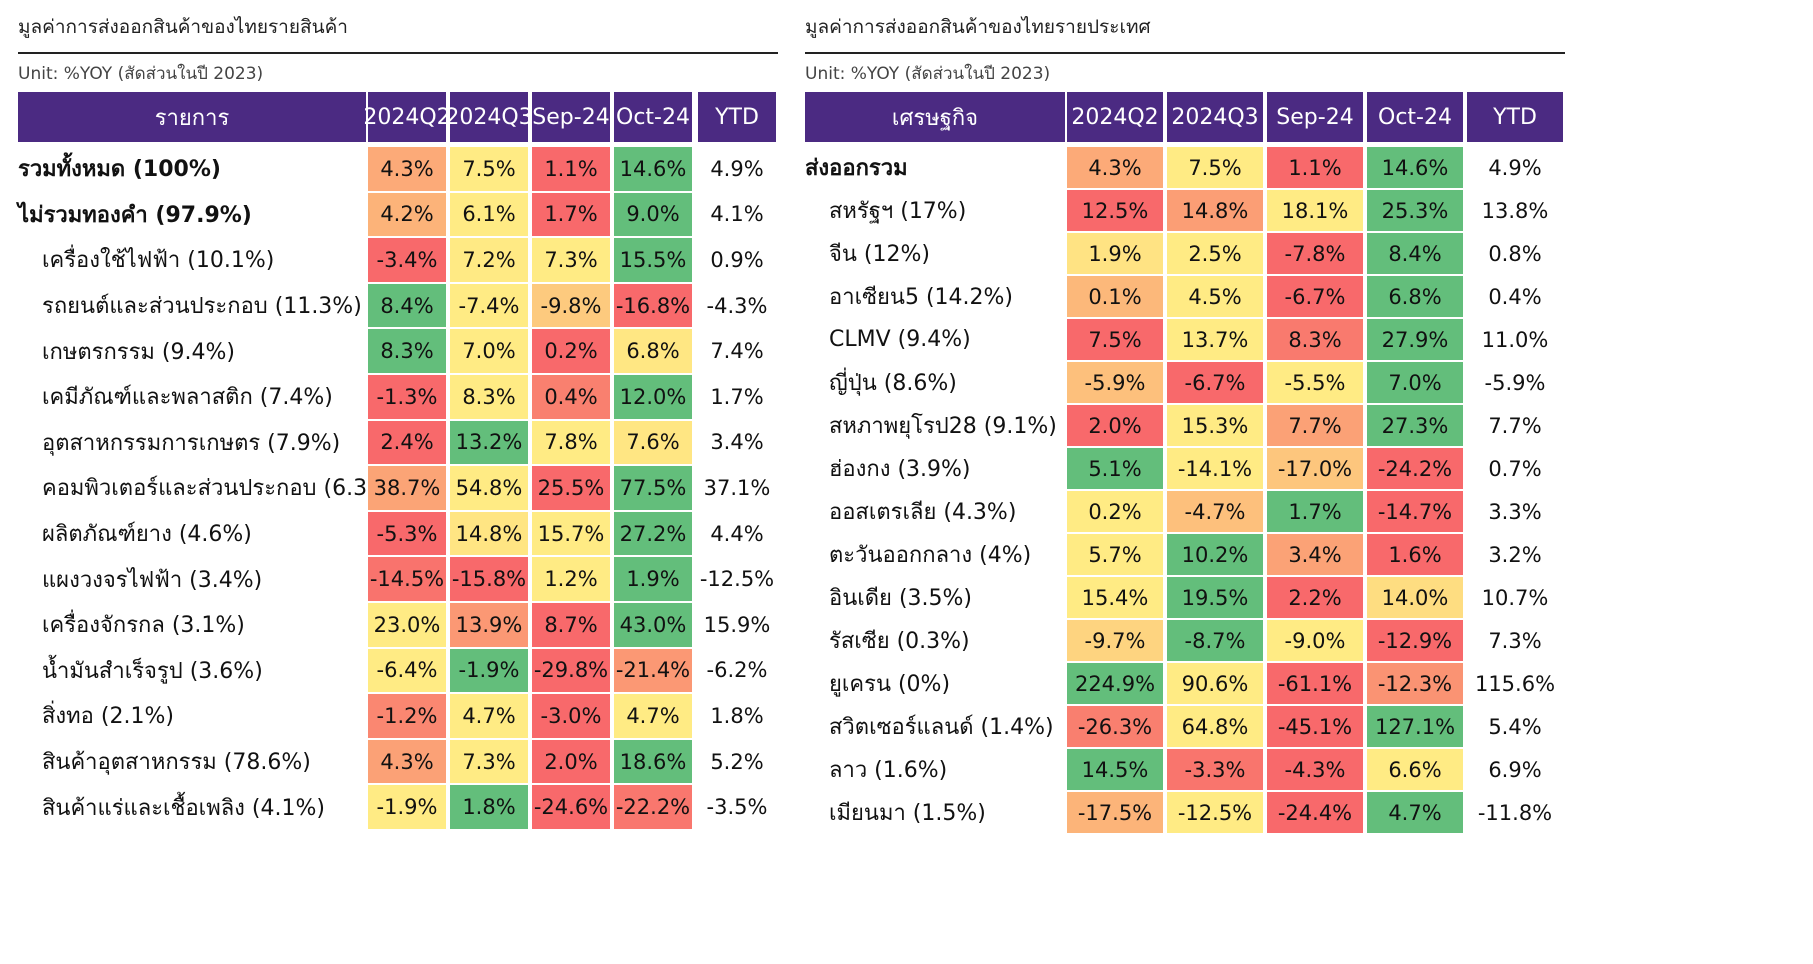 This screenshot has width=1813, height=964. I want to click on value-cell: 5.1%, so click(1115, 468).